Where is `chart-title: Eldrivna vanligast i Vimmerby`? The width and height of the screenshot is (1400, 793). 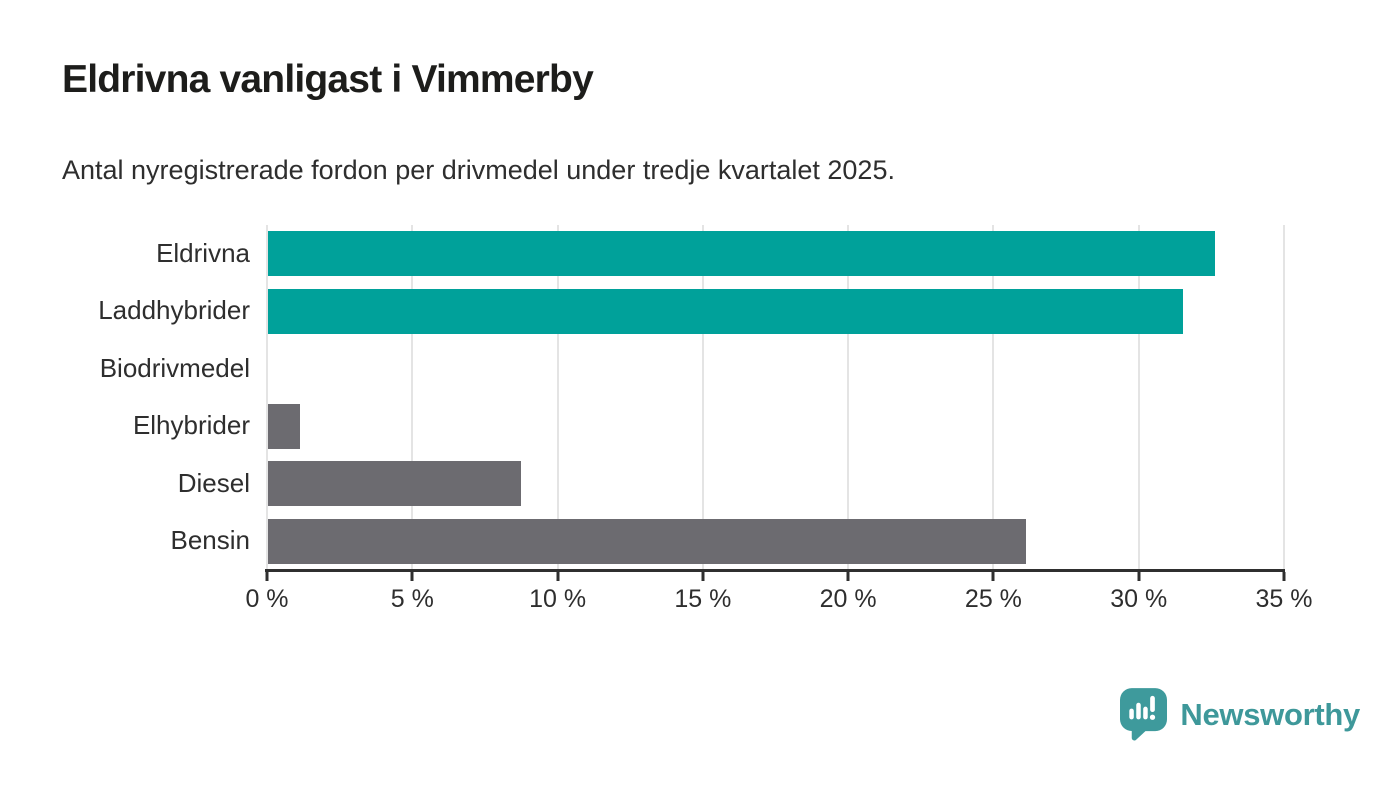 chart-title: Eldrivna vanligast i Vimmerby is located at coordinates (328, 79).